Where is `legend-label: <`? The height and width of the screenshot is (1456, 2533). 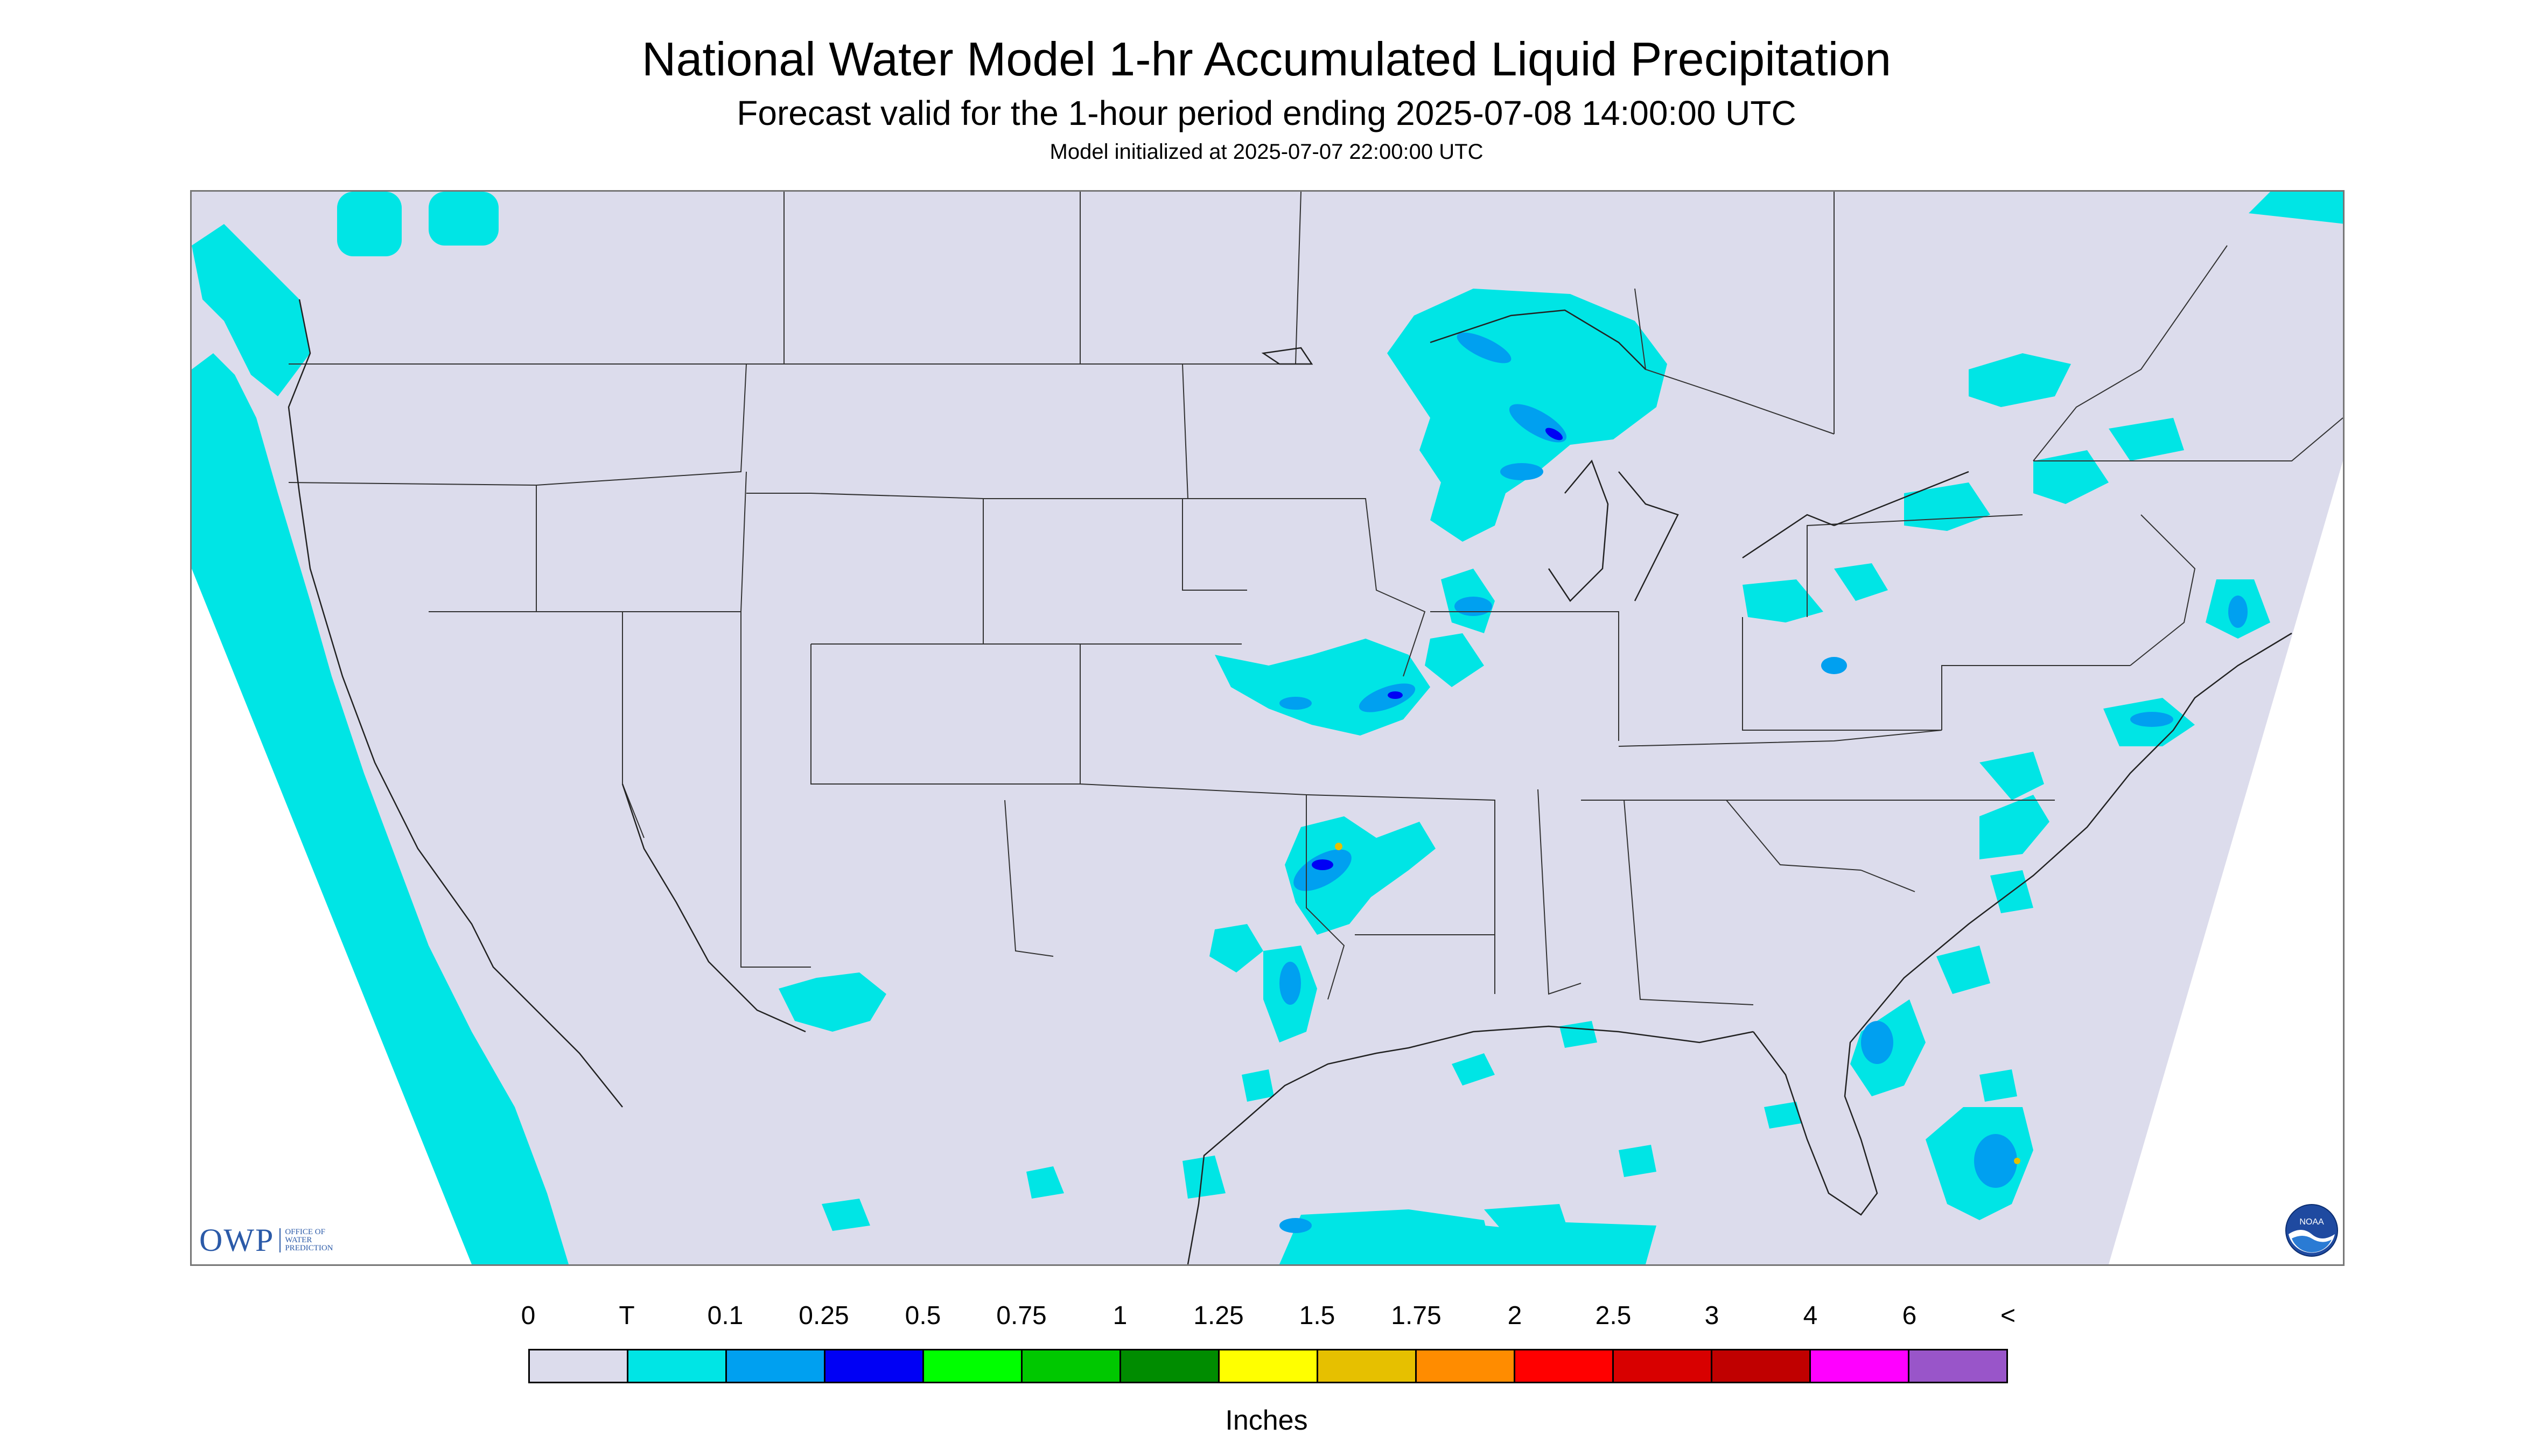
legend-label: < is located at coordinates (2008, 1315).